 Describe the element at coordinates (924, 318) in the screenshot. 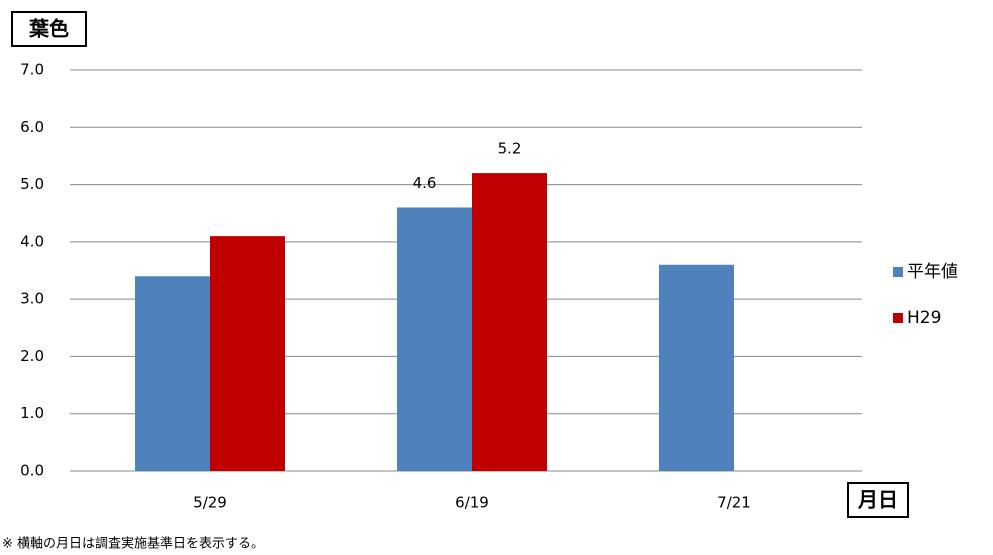

I see `legend-label: H29` at that location.